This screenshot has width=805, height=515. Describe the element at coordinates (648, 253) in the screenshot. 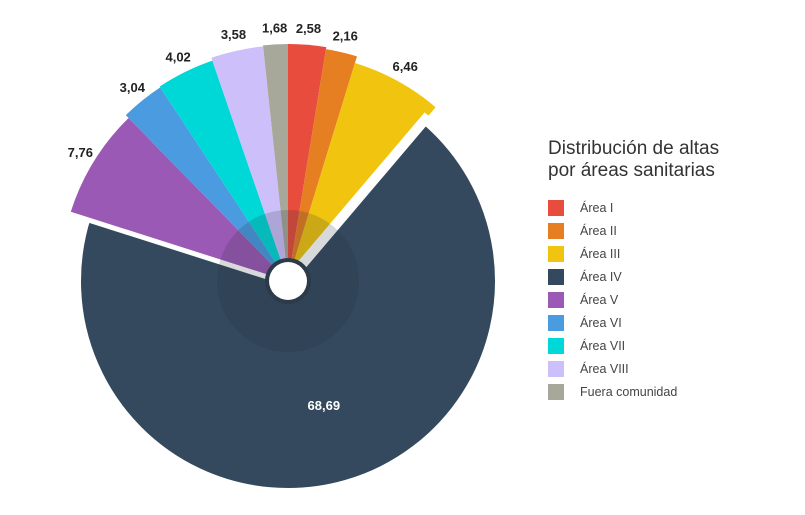

I see `legend-item: Área III` at that location.